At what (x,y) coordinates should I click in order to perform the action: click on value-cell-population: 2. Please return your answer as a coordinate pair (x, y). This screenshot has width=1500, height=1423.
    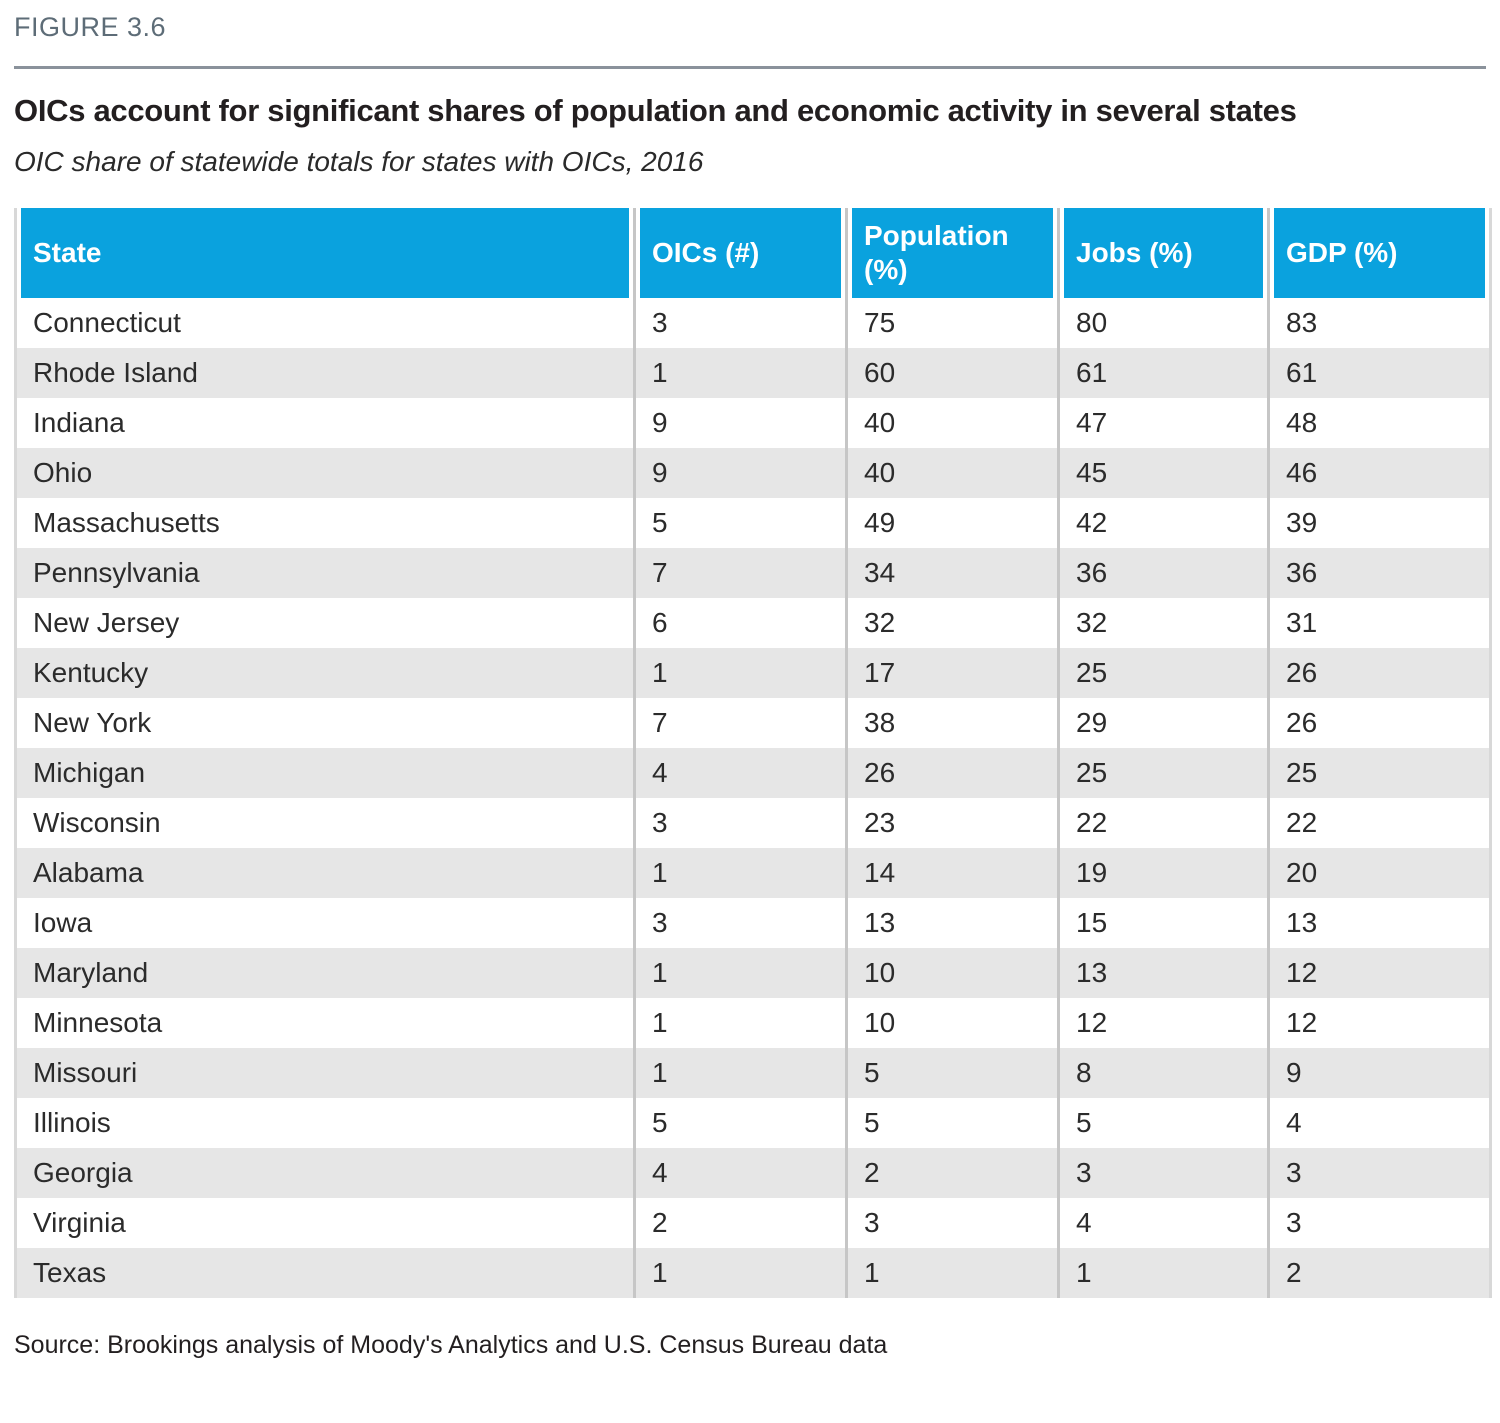
    Looking at the image, I should click on (951, 1173).